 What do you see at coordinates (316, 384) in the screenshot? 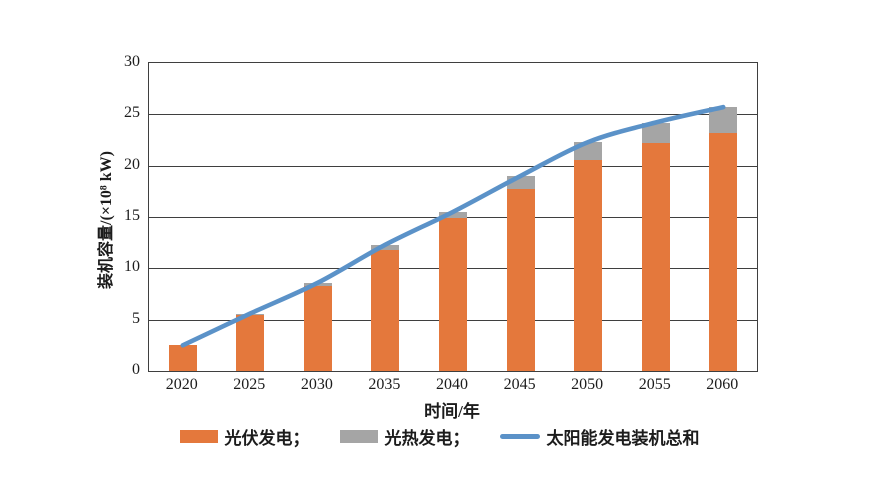
I see `x-tick-label: 2030` at bounding box center [316, 384].